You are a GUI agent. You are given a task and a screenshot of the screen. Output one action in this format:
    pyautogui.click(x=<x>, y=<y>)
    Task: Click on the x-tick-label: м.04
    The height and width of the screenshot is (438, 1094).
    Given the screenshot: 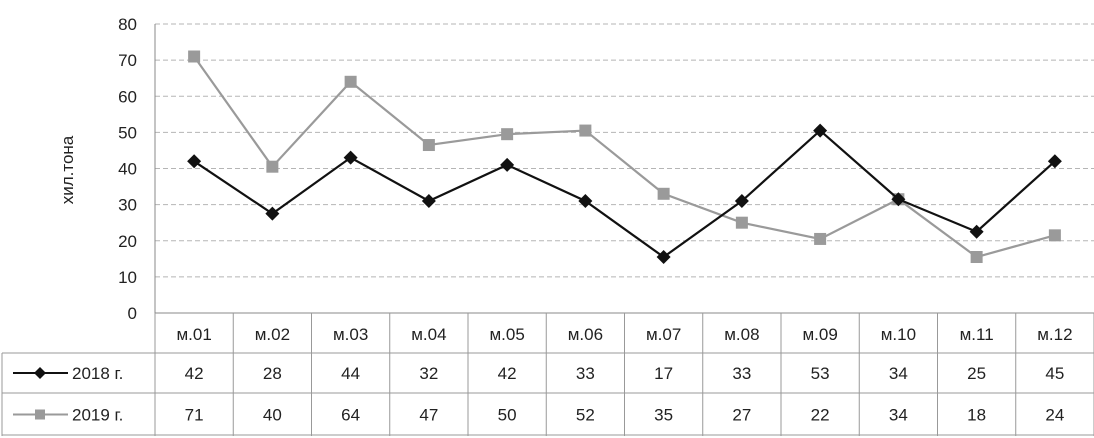 What is the action you would take?
    pyautogui.click(x=428, y=334)
    